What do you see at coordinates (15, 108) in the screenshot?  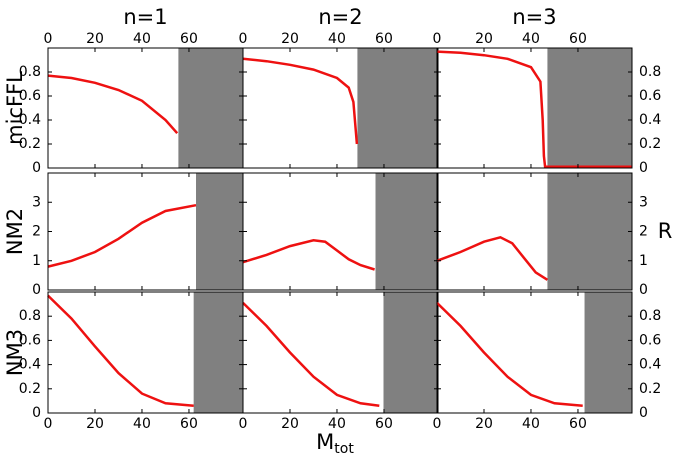 I see `row-label: micFFL` at bounding box center [15, 108].